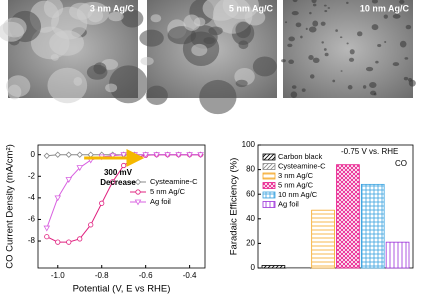 This screenshot has width=423, height=298. I want to click on y-tick-label: -8, so click(32, 240).